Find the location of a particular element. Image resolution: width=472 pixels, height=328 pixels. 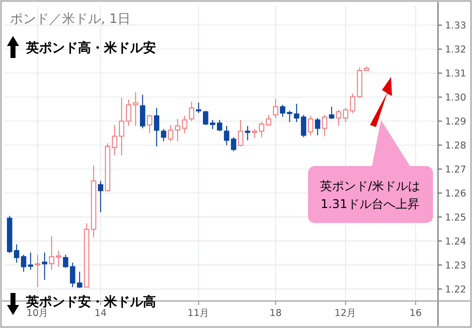

annotation: 英ポンド高・米ドル安 is located at coordinates (90, 48).